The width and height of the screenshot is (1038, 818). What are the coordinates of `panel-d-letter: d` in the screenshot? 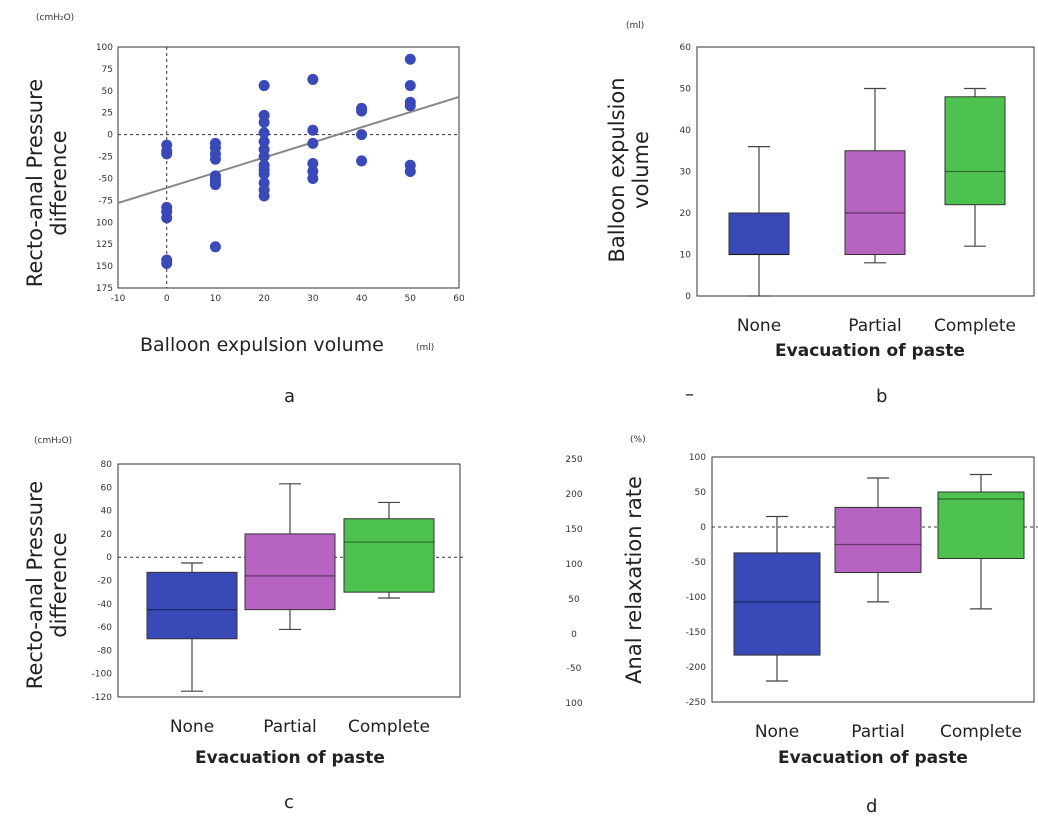 It's located at (871, 806).